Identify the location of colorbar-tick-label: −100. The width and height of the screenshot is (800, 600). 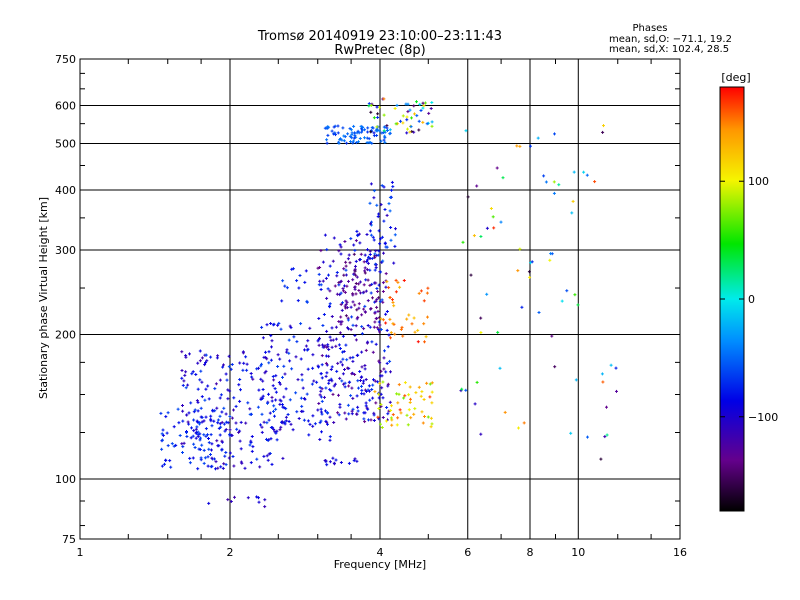
(763, 417).